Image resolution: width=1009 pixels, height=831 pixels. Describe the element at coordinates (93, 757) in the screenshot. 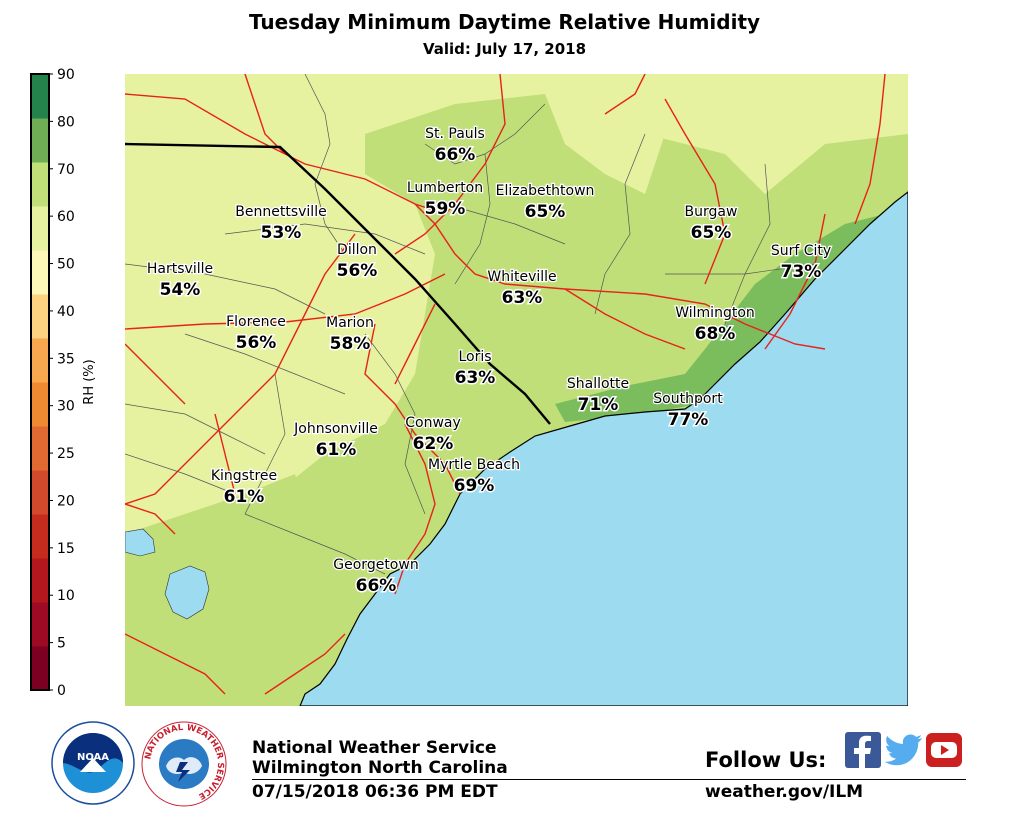

I see `svg-text: NOAA` at that location.